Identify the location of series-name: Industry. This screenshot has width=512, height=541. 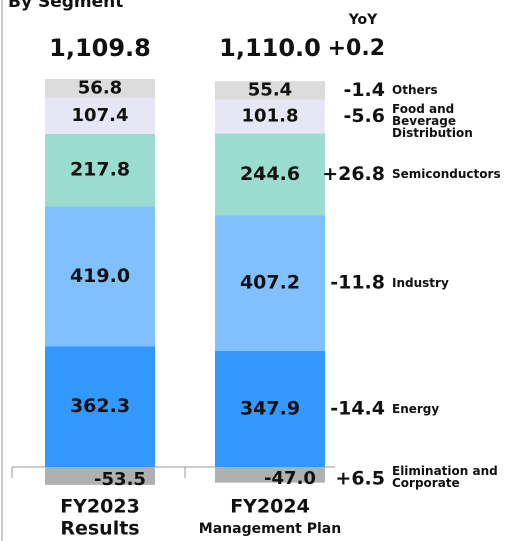
(420, 283).